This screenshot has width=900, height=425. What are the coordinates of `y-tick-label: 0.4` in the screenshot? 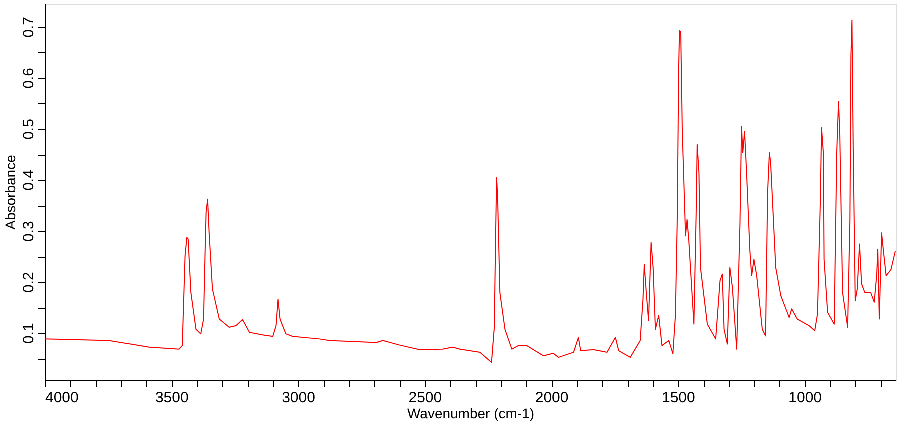 It's located at (29, 180).